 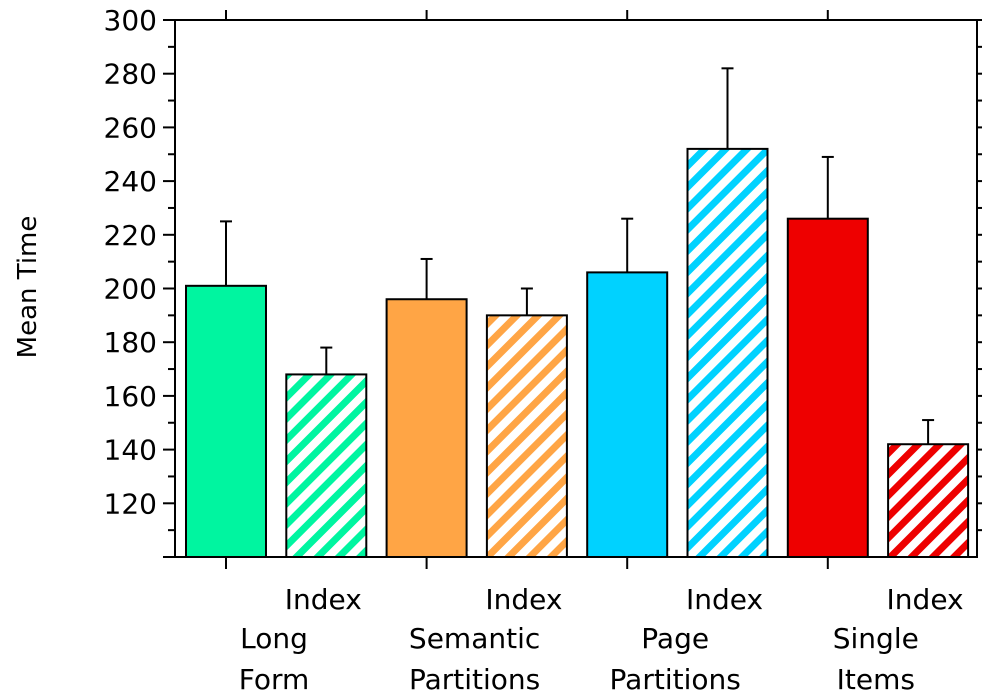 I want to click on group-label-line1: Semantic, so click(x=474, y=638).